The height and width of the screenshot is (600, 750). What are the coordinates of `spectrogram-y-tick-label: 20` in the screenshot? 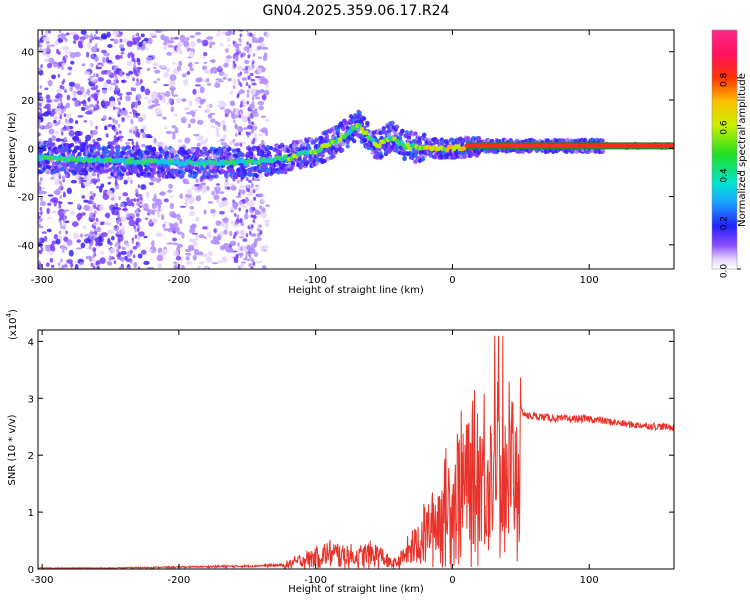 It's located at (27, 101).